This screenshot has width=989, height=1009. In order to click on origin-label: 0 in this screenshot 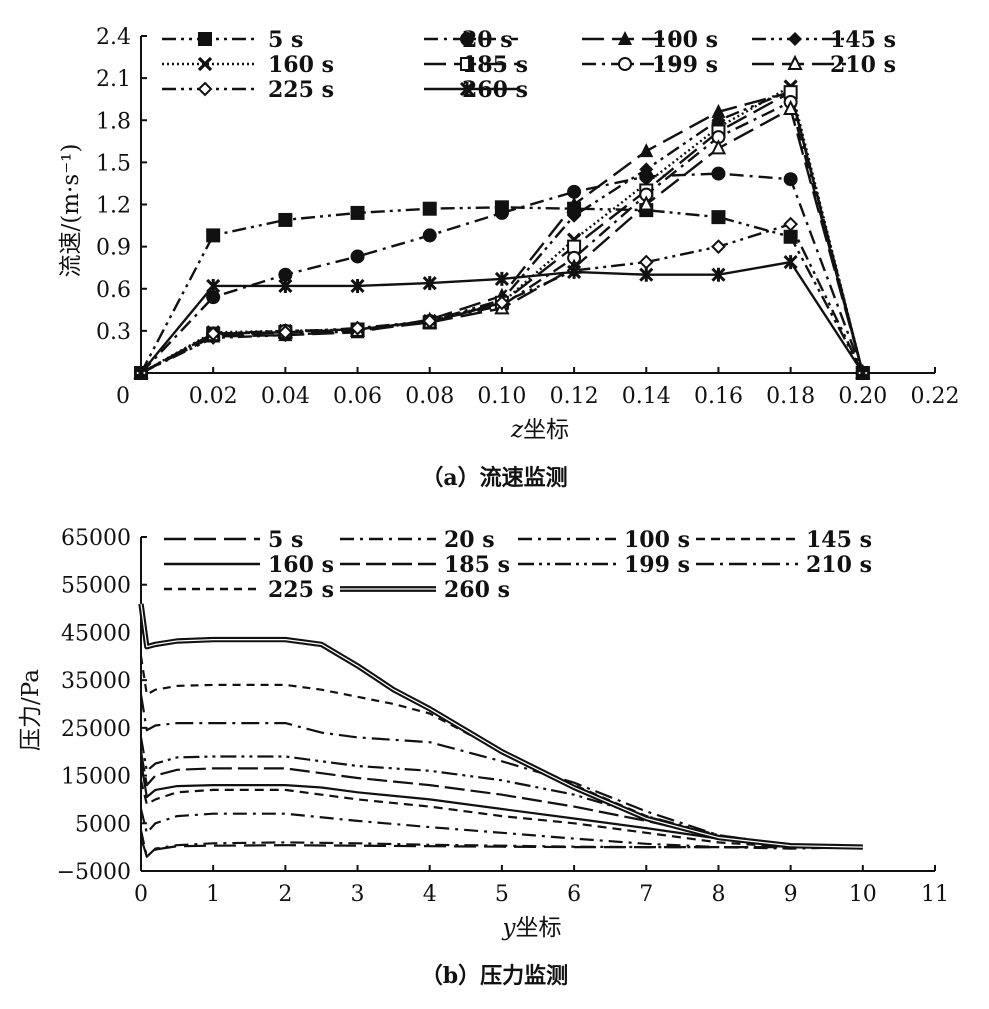, I will do `click(123, 396)`.